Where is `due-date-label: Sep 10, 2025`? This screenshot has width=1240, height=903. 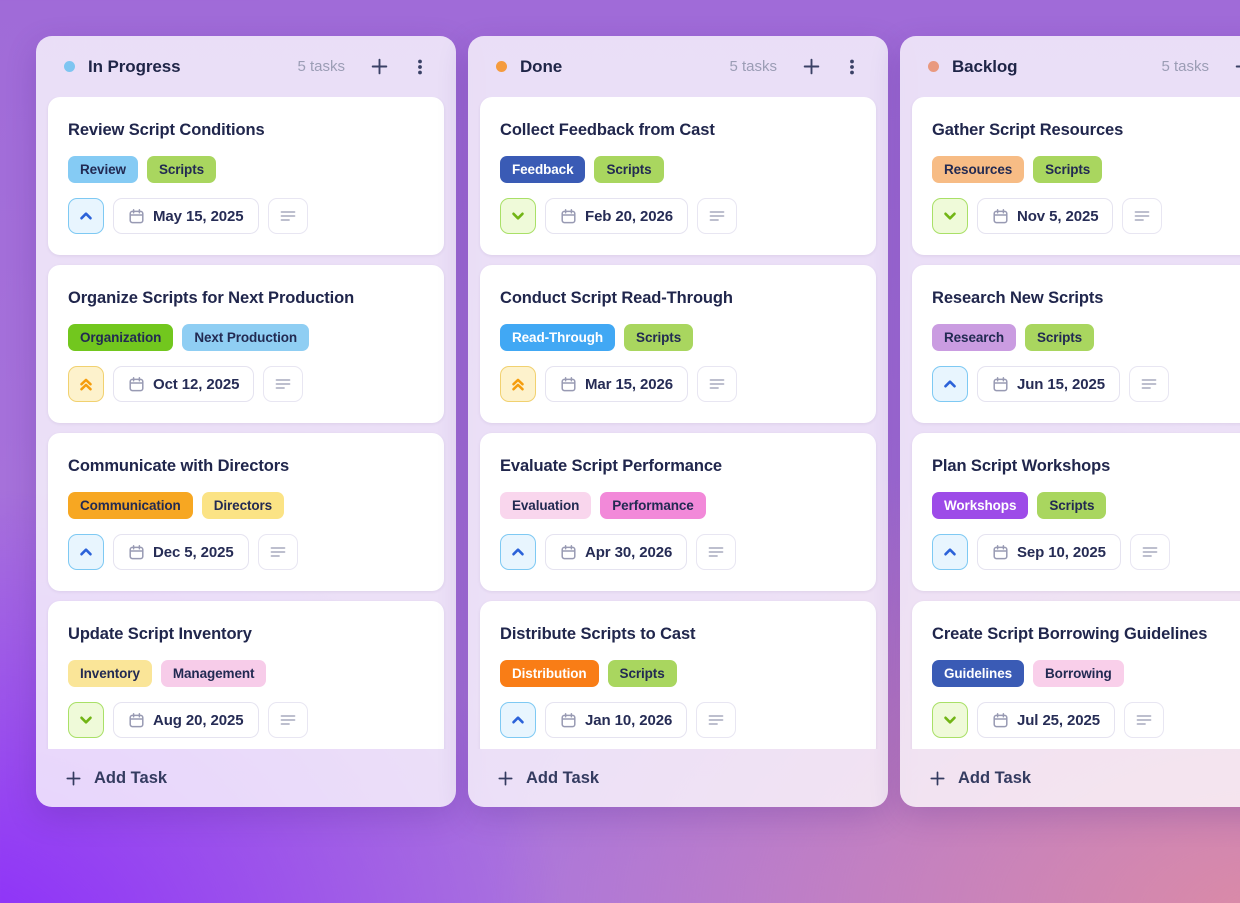 due-date-label: Sep 10, 2025 is located at coordinates (1061, 552).